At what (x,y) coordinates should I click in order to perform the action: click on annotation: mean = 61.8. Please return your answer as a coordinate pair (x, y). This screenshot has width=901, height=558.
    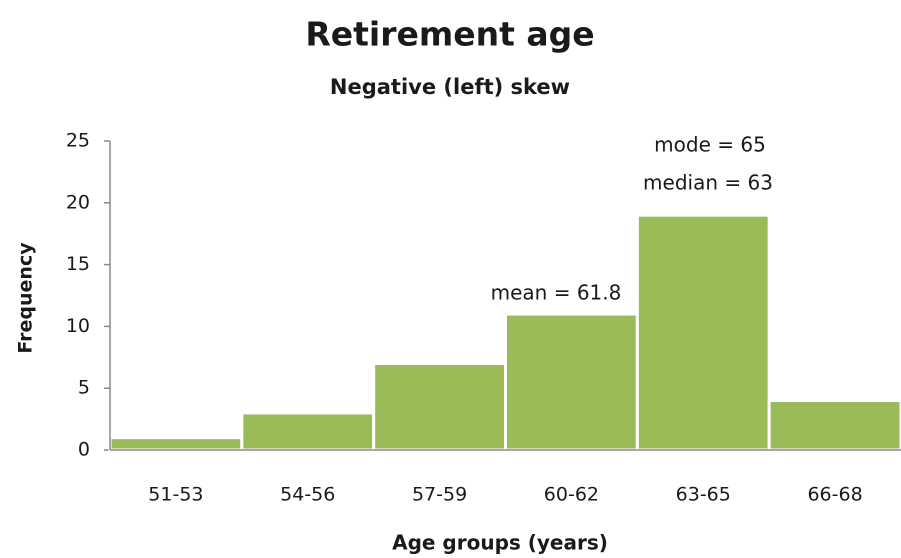
    Looking at the image, I should click on (556, 293).